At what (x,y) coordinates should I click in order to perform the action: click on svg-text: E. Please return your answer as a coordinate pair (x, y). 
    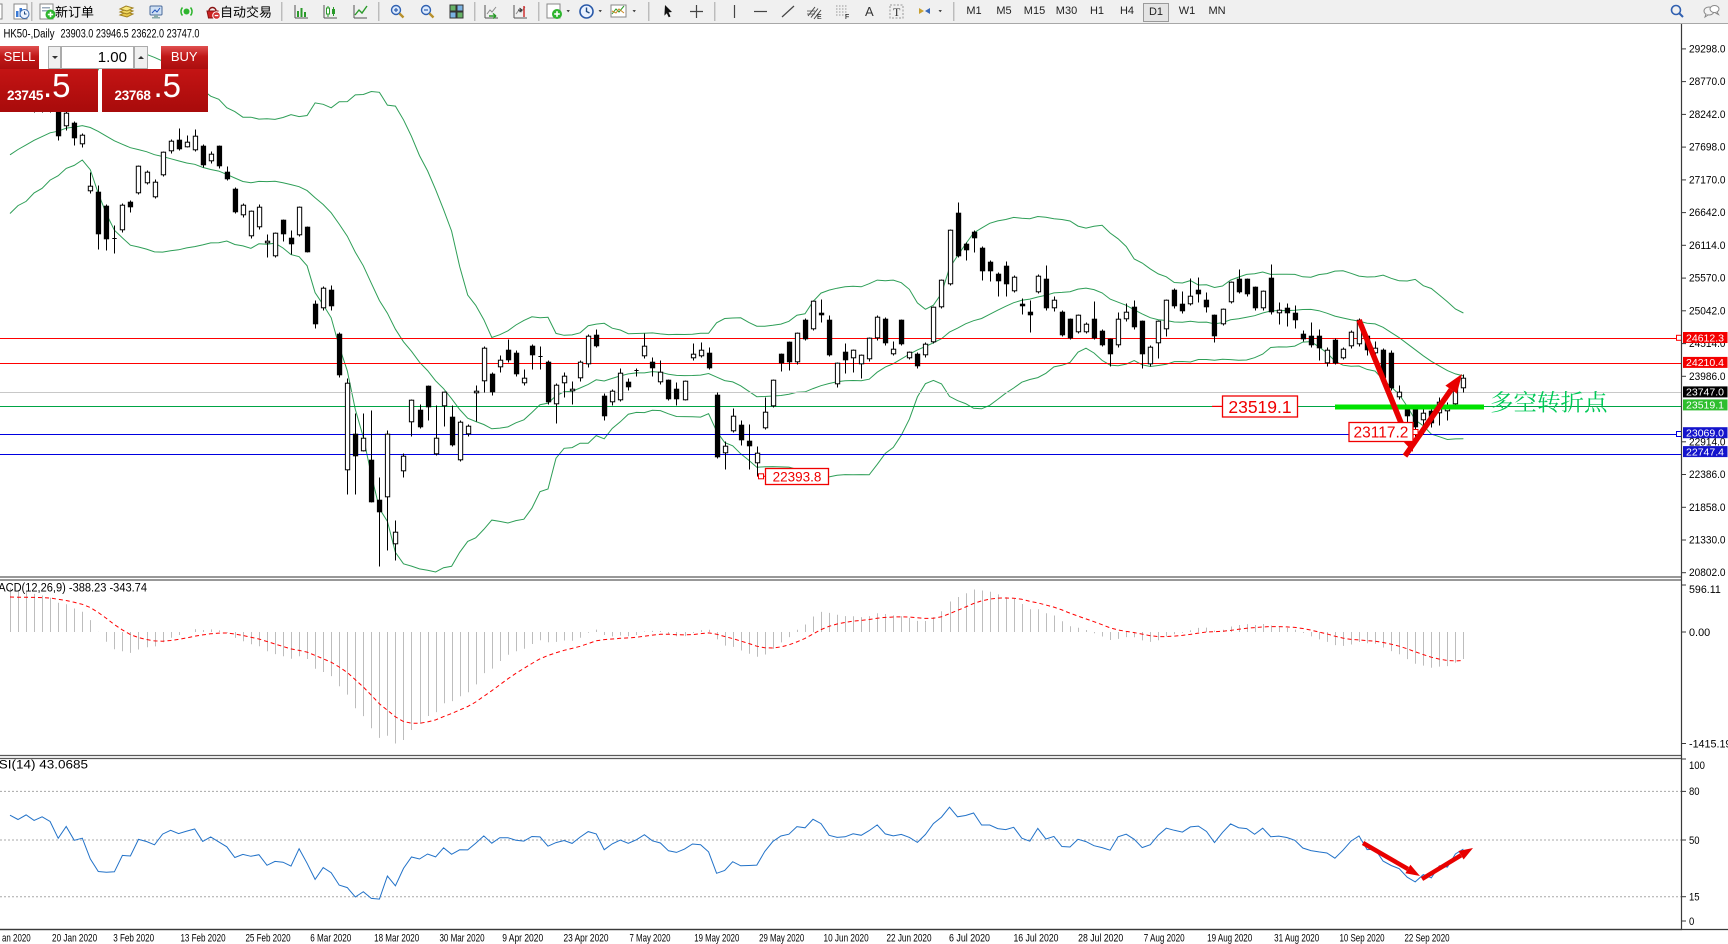
    Looking at the image, I should click on (819, 17).